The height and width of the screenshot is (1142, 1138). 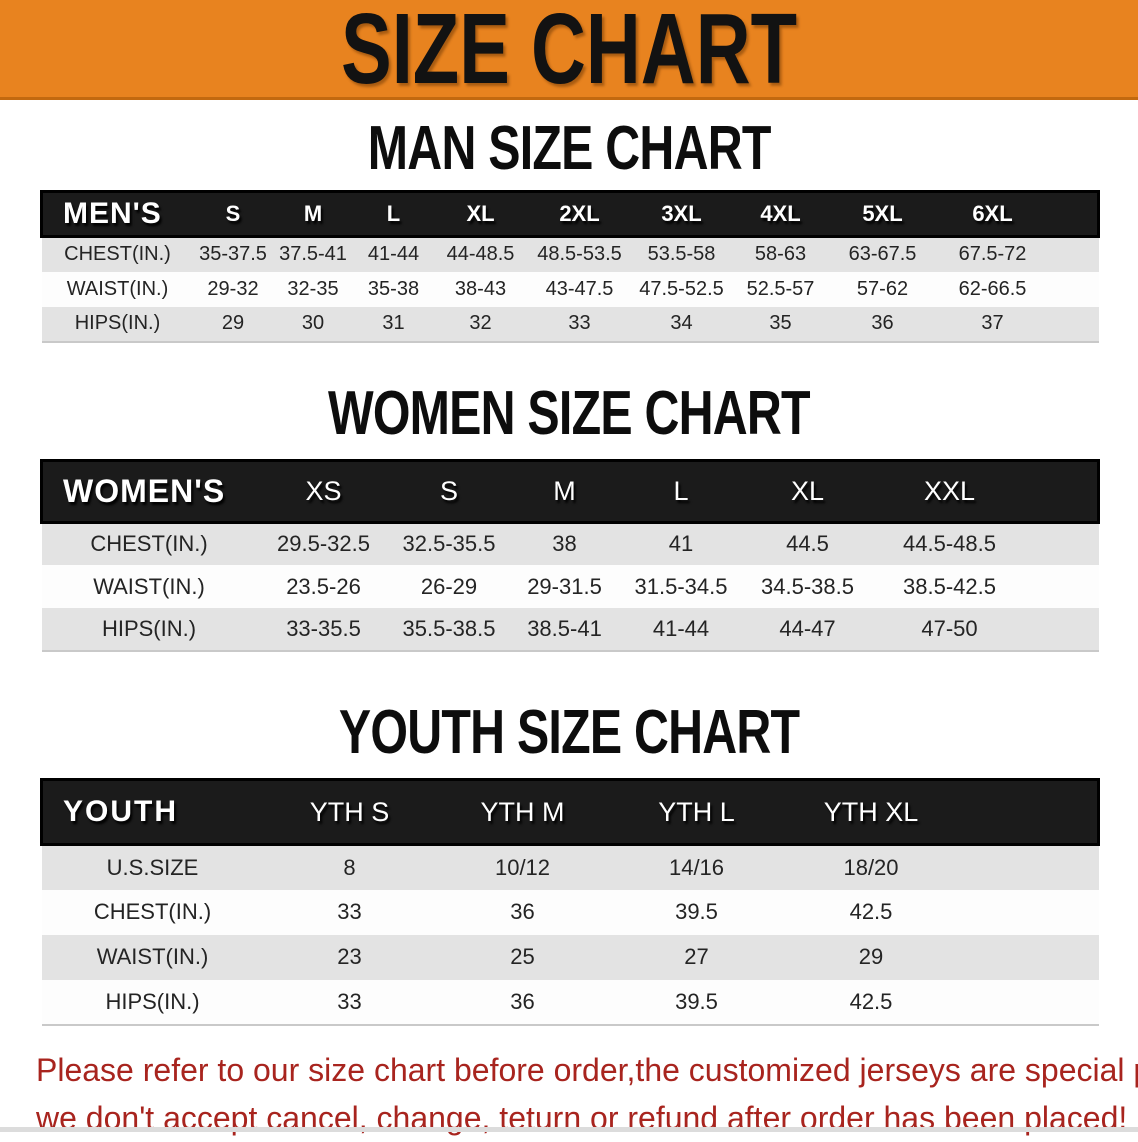 What do you see at coordinates (579, 254) in the screenshot?
I see `size-value: 48.5-53.5` at bounding box center [579, 254].